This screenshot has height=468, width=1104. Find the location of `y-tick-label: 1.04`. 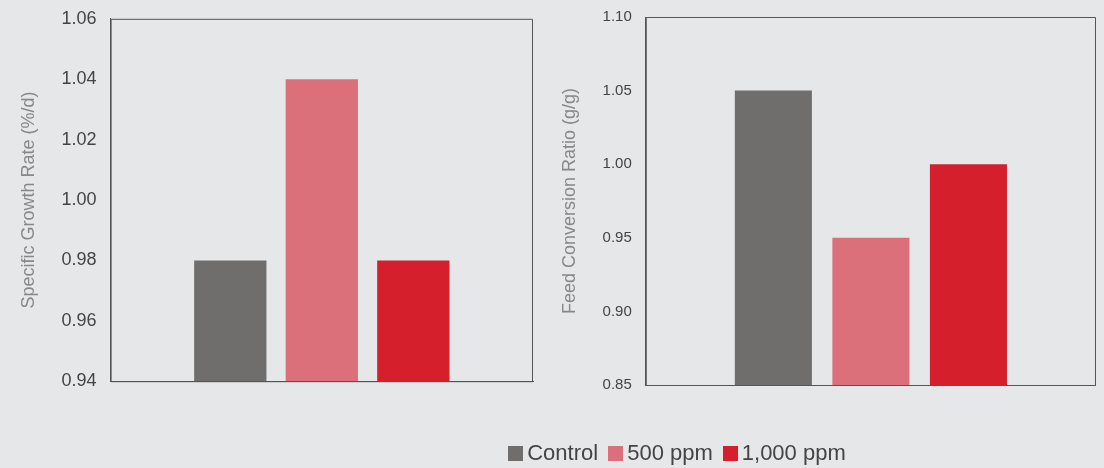

y-tick-label: 1.04 is located at coordinates (79, 78).